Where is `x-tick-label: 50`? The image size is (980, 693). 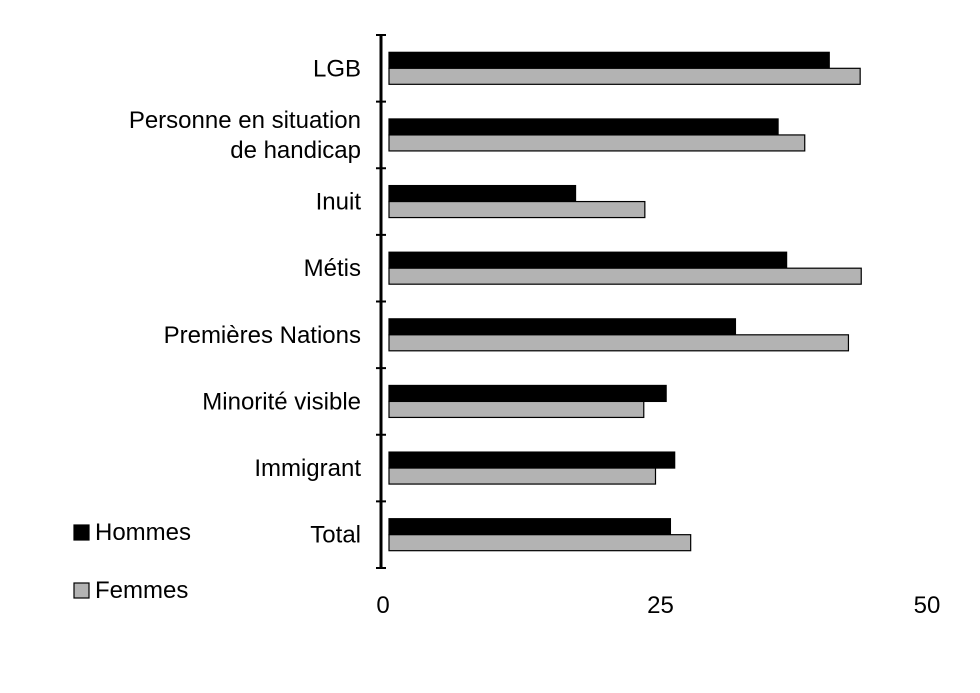
x-tick-label: 50 is located at coordinates (927, 605).